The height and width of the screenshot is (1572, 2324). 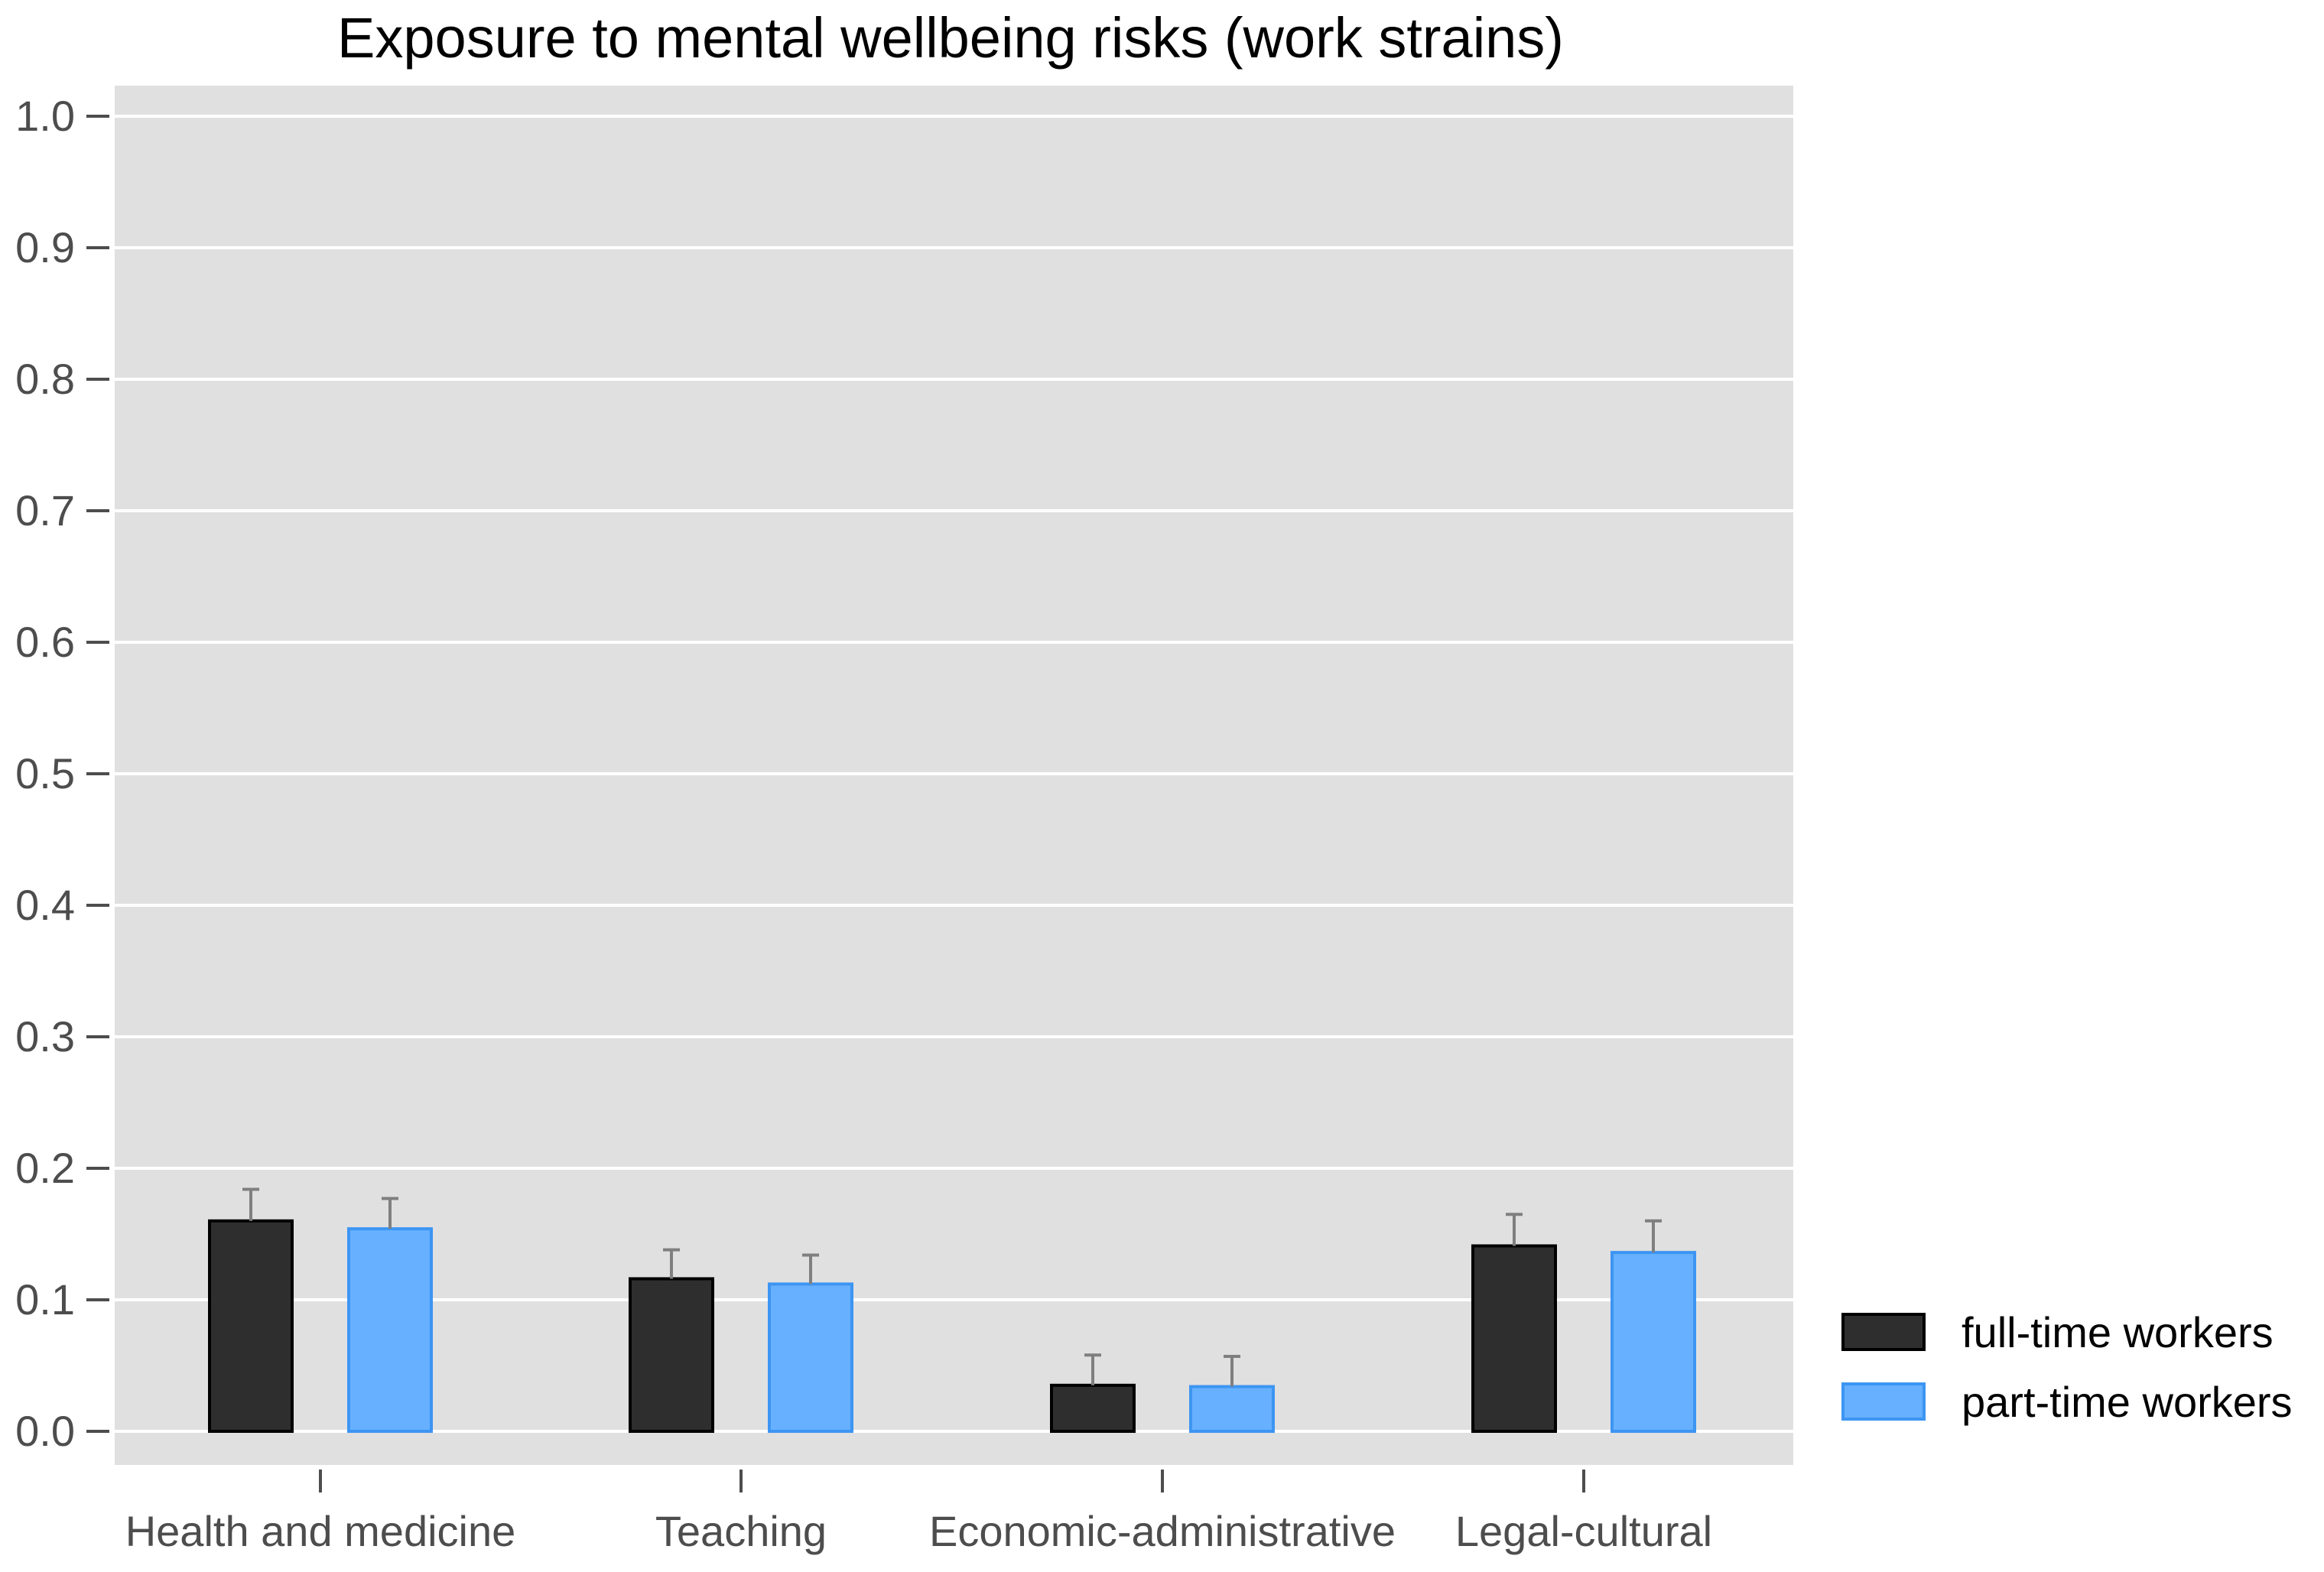 What do you see at coordinates (45, 1168) in the screenshot?
I see `y-tick-label: 0.2` at bounding box center [45, 1168].